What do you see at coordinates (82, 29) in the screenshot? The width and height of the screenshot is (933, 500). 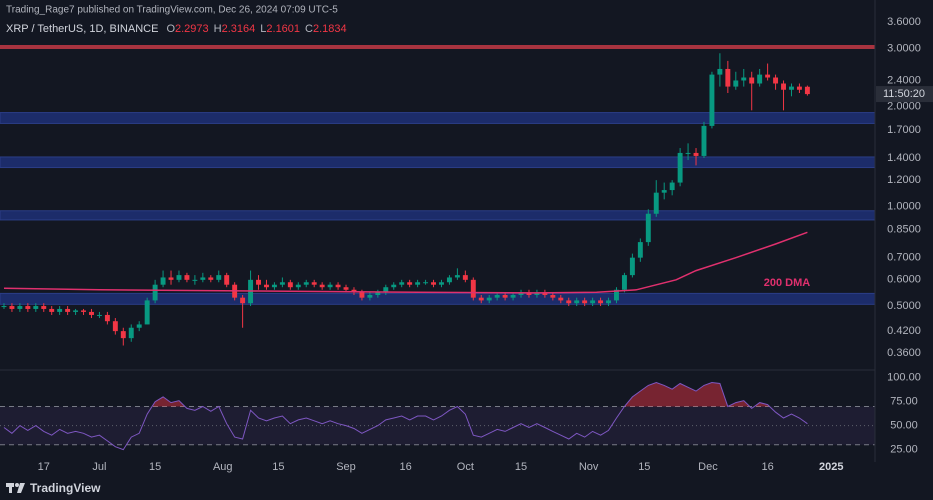 I see `symbol: XRP / TetherUS, 1D, BINANCE` at bounding box center [82, 29].